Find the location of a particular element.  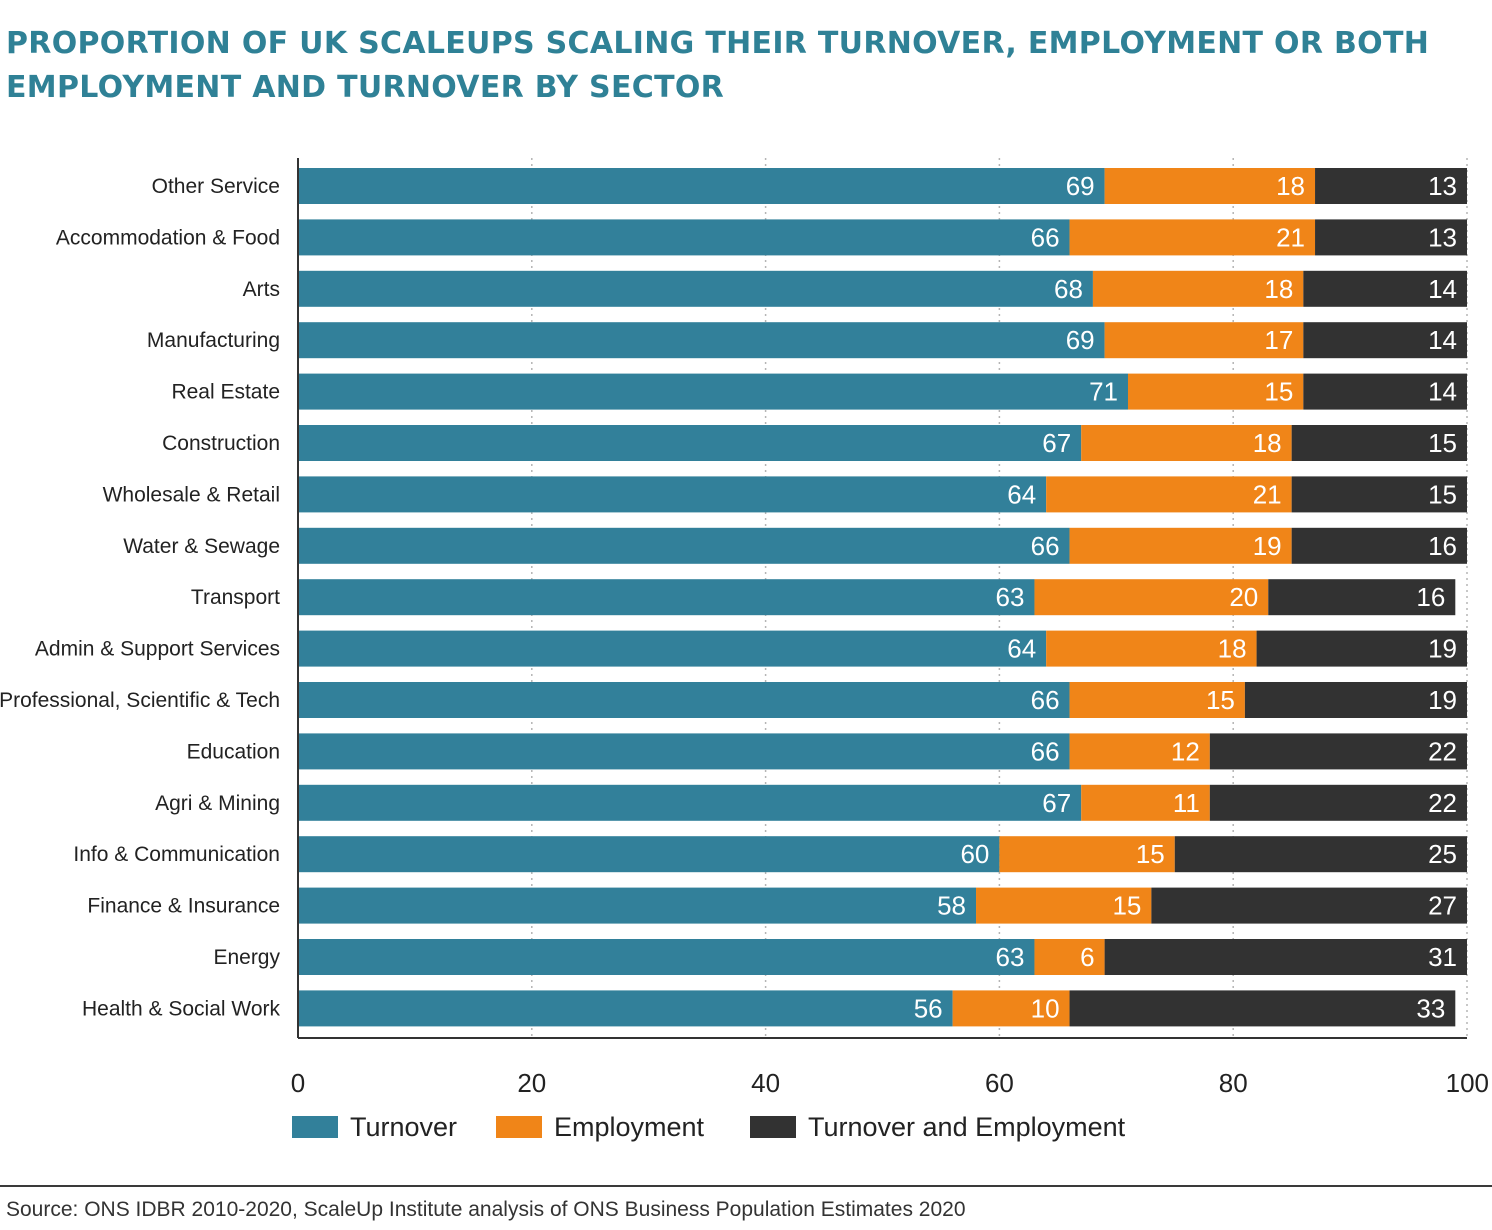

category-label-real-estate: Real Estate is located at coordinates (225, 392).